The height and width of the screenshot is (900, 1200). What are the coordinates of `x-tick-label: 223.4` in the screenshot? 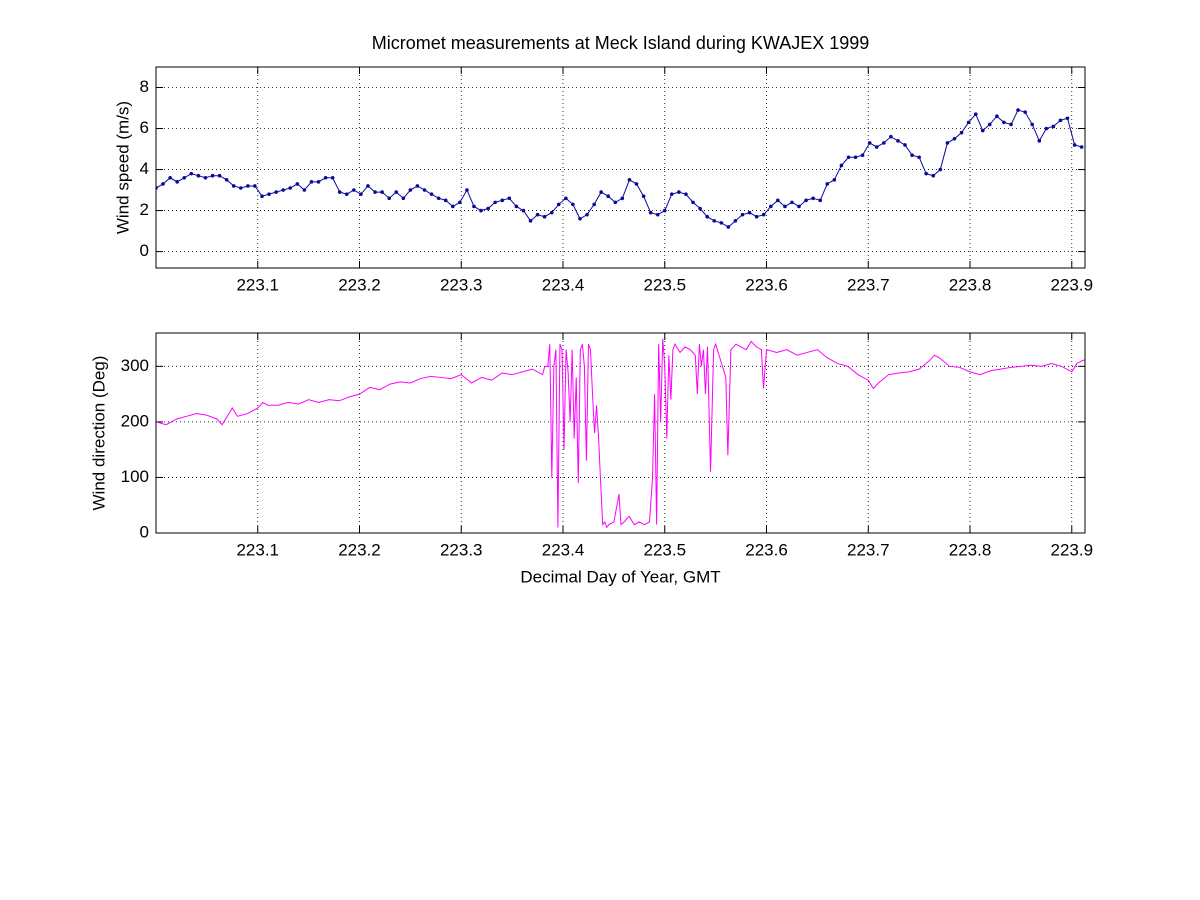 It's located at (563, 284).